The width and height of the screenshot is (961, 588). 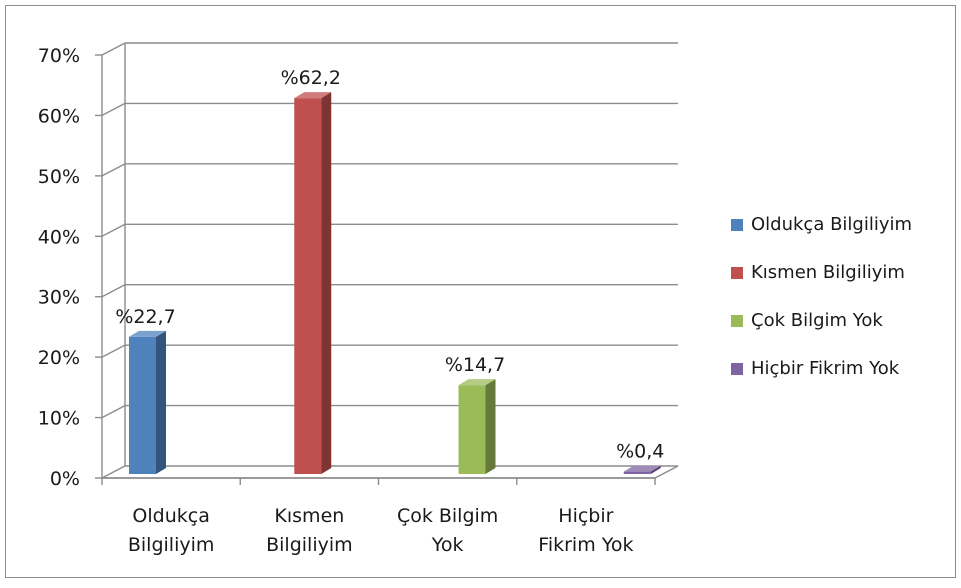 What do you see at coordinates (145, 317) in the screenshot?
I see `data-label: %22,7` at bounding box center [145, 317].